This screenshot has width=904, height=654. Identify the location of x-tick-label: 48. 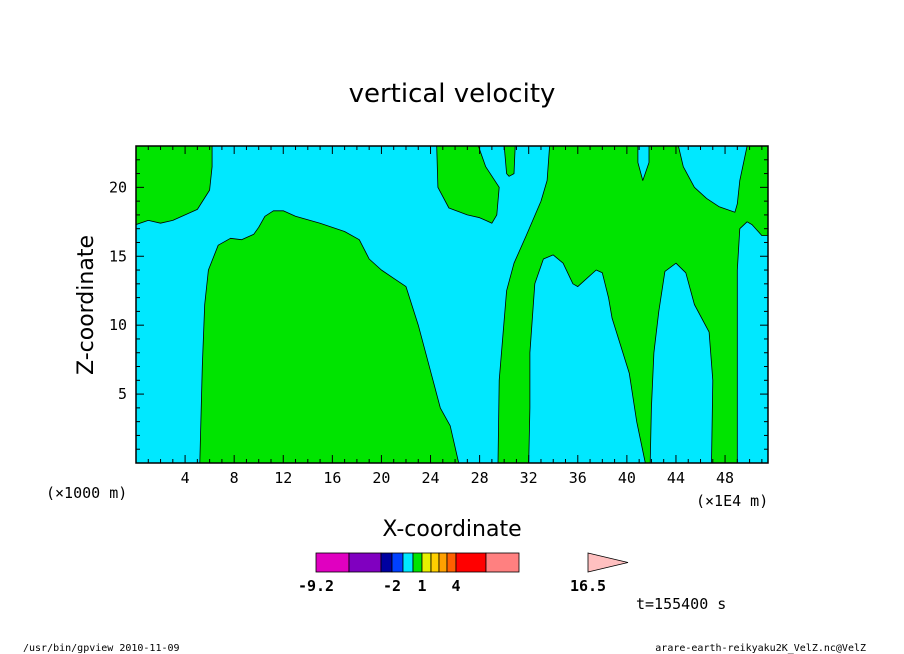
(725, 478).